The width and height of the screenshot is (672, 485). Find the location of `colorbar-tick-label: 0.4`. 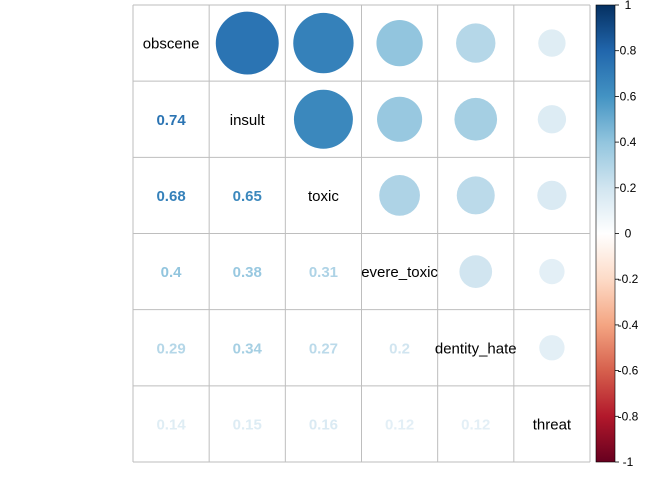

colorbar-tick-label: 0.4 is located at coordinates (628, 142).